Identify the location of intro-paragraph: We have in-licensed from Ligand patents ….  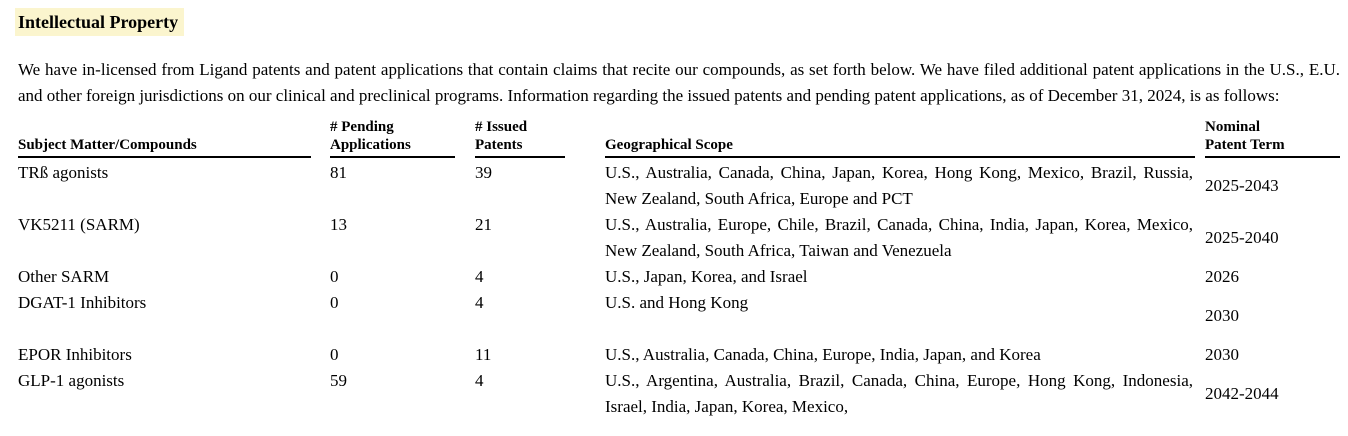
(679, 82).